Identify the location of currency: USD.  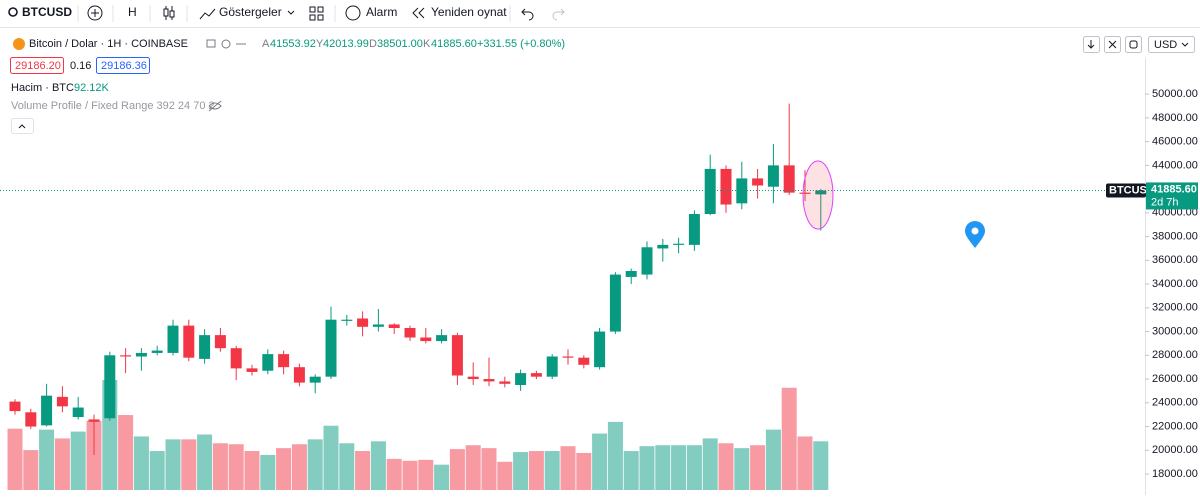
(1165, 45).